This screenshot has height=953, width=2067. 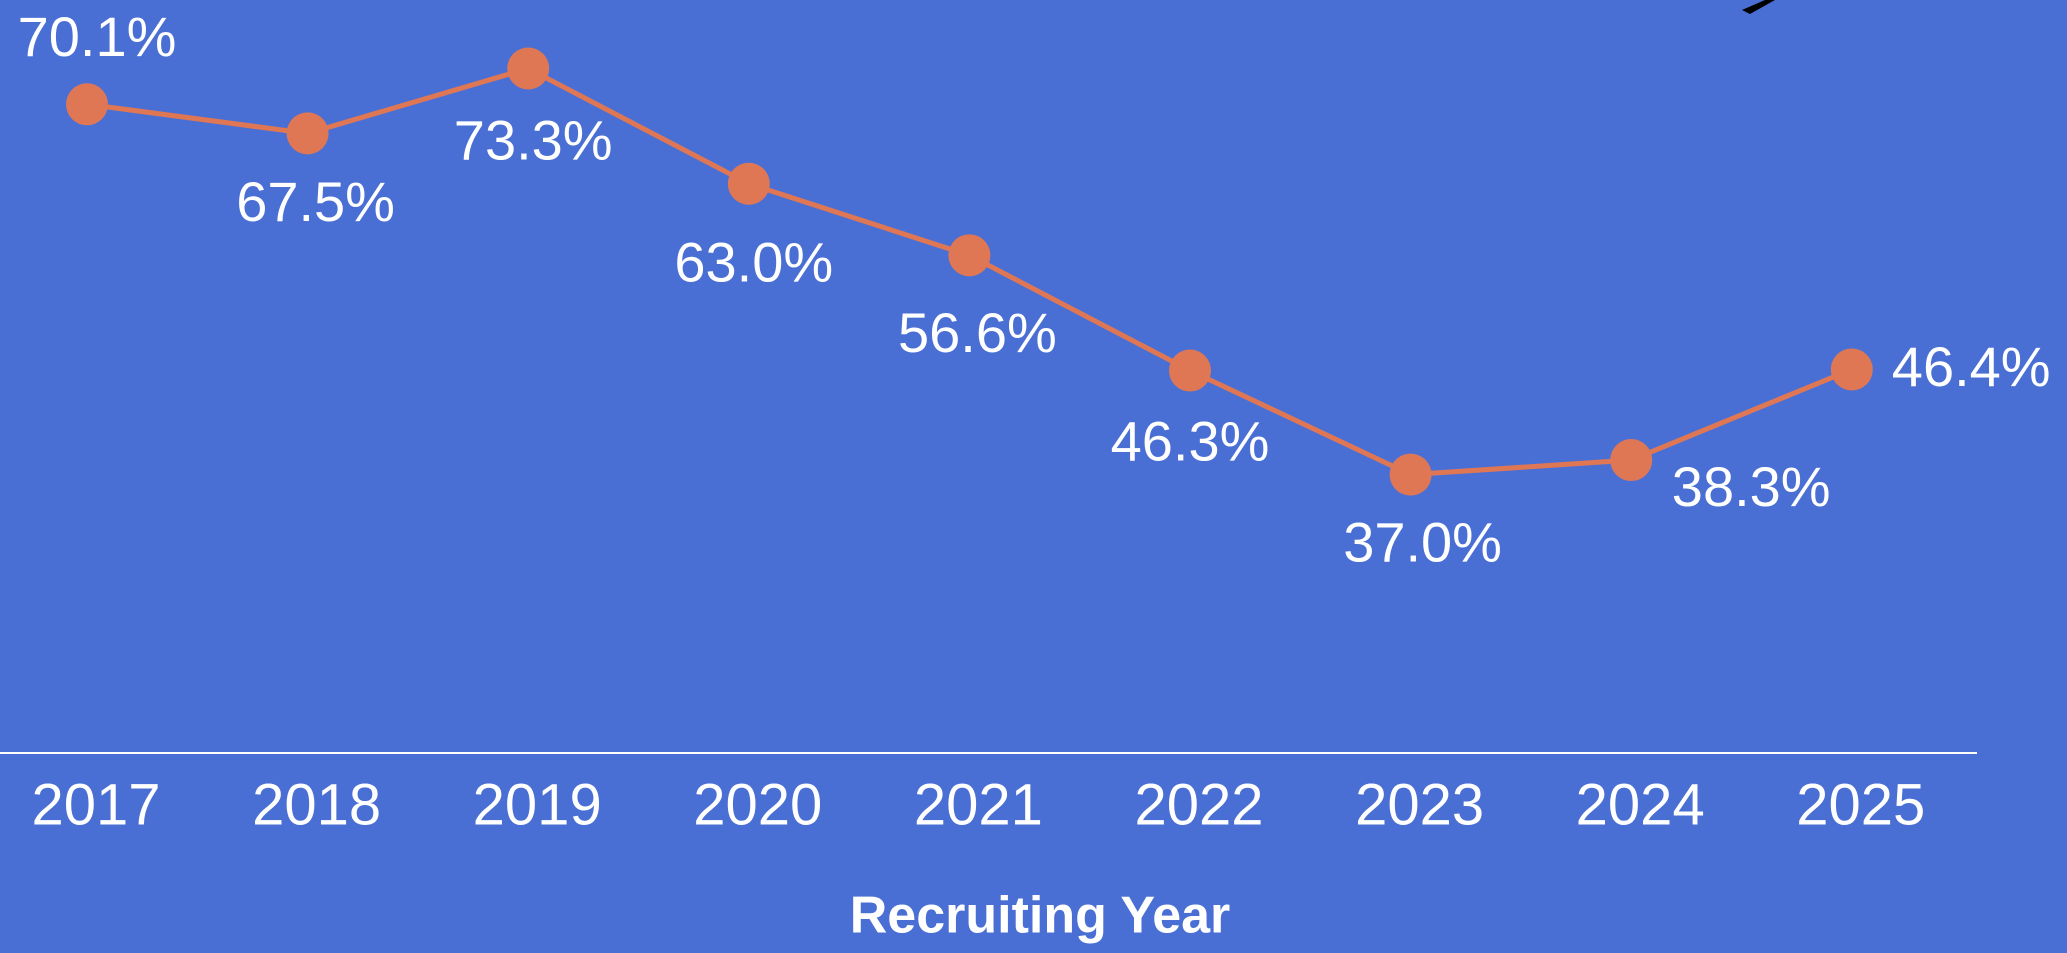 I want to click on x-tick-label: 2021, so click(x=978, y=804).